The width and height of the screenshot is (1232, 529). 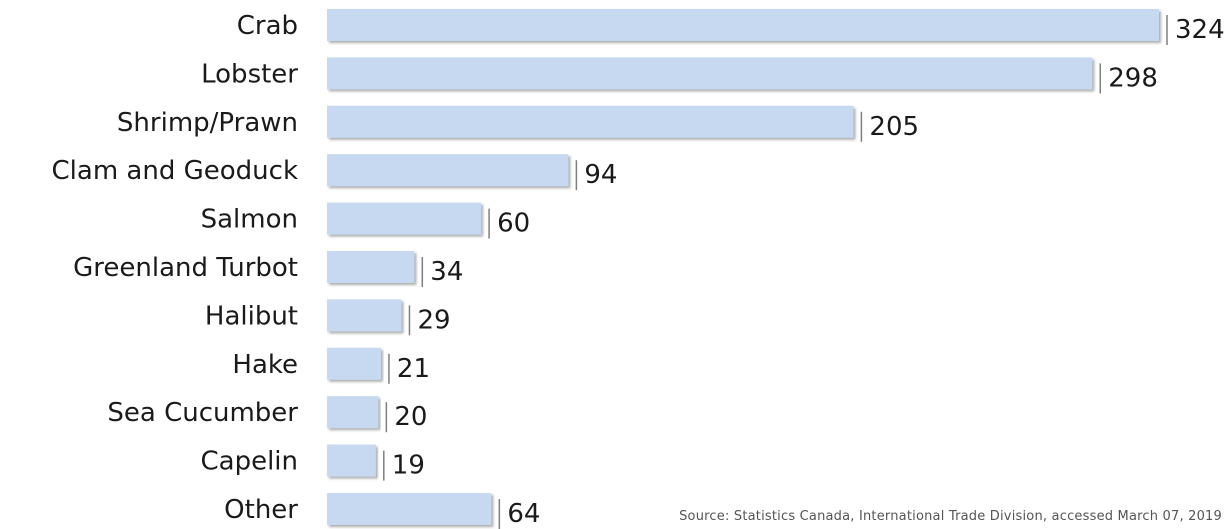 I want to click on category-label-halibut: Halibut, so click(x=251, y=316).